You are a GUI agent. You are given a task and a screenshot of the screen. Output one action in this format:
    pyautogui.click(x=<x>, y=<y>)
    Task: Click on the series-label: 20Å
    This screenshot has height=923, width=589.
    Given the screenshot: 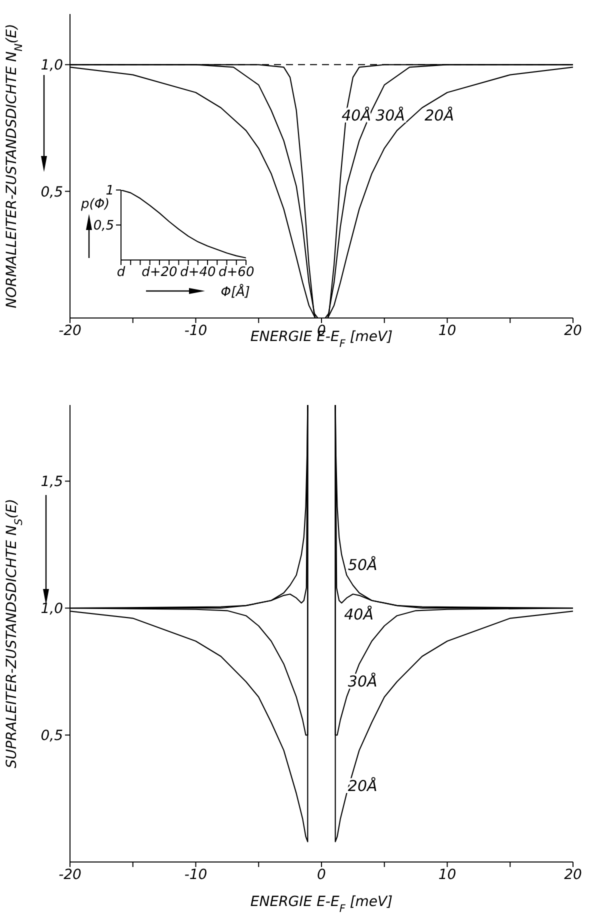 What is the action you would take?
    pyautogui.click(x=439, y=115)
    